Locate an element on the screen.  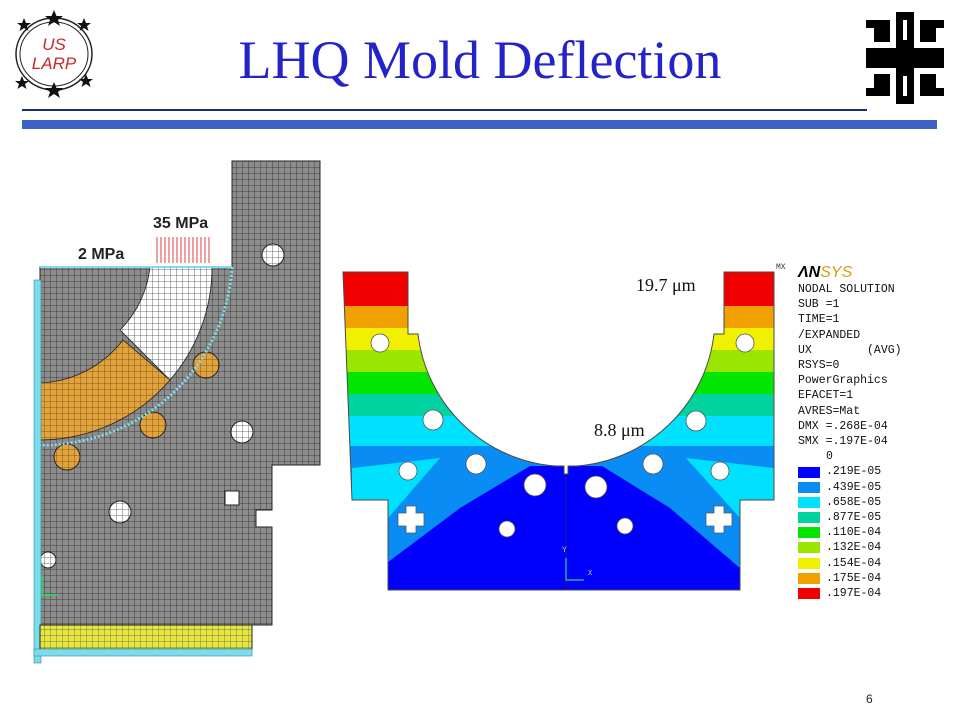
legend-line: RSYS=0 is located at coordinates (819, 366).